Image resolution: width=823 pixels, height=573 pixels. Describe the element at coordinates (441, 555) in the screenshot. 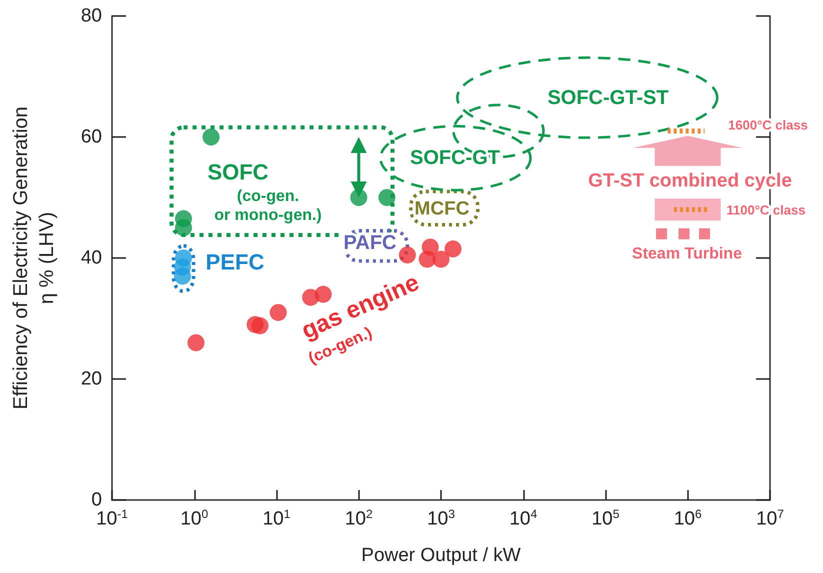

I see `x-axis-title: Power Output / kW` at that location.